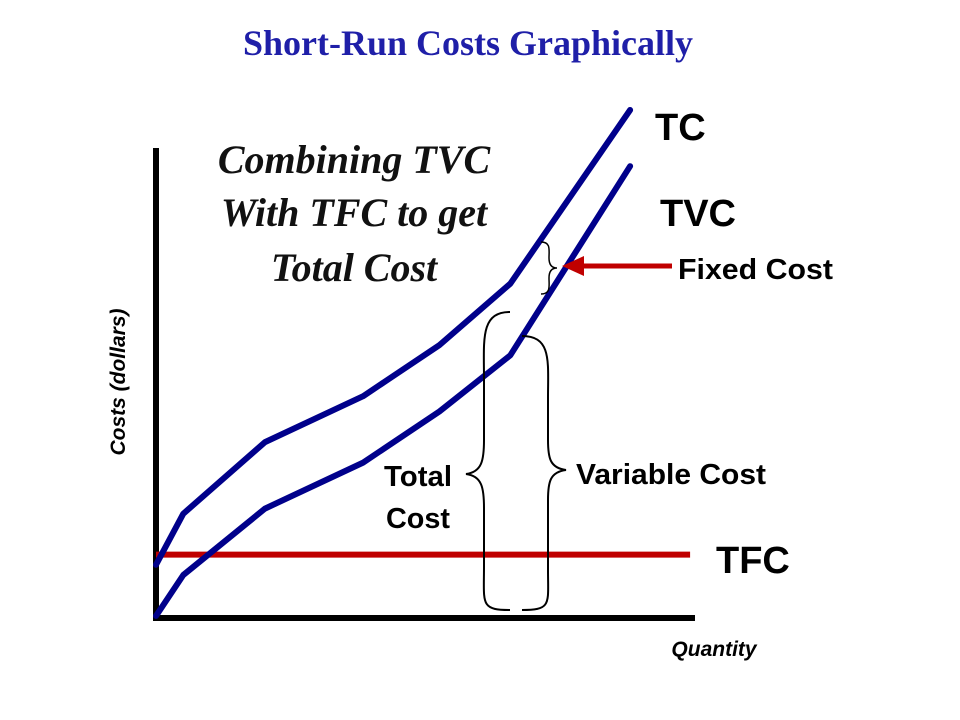 This screenshot has height=720, width=960. What do you see at coordinates (680, 128) in the screenshot?
I see `series-label-tc: TC` at bounding box center [680, 128].